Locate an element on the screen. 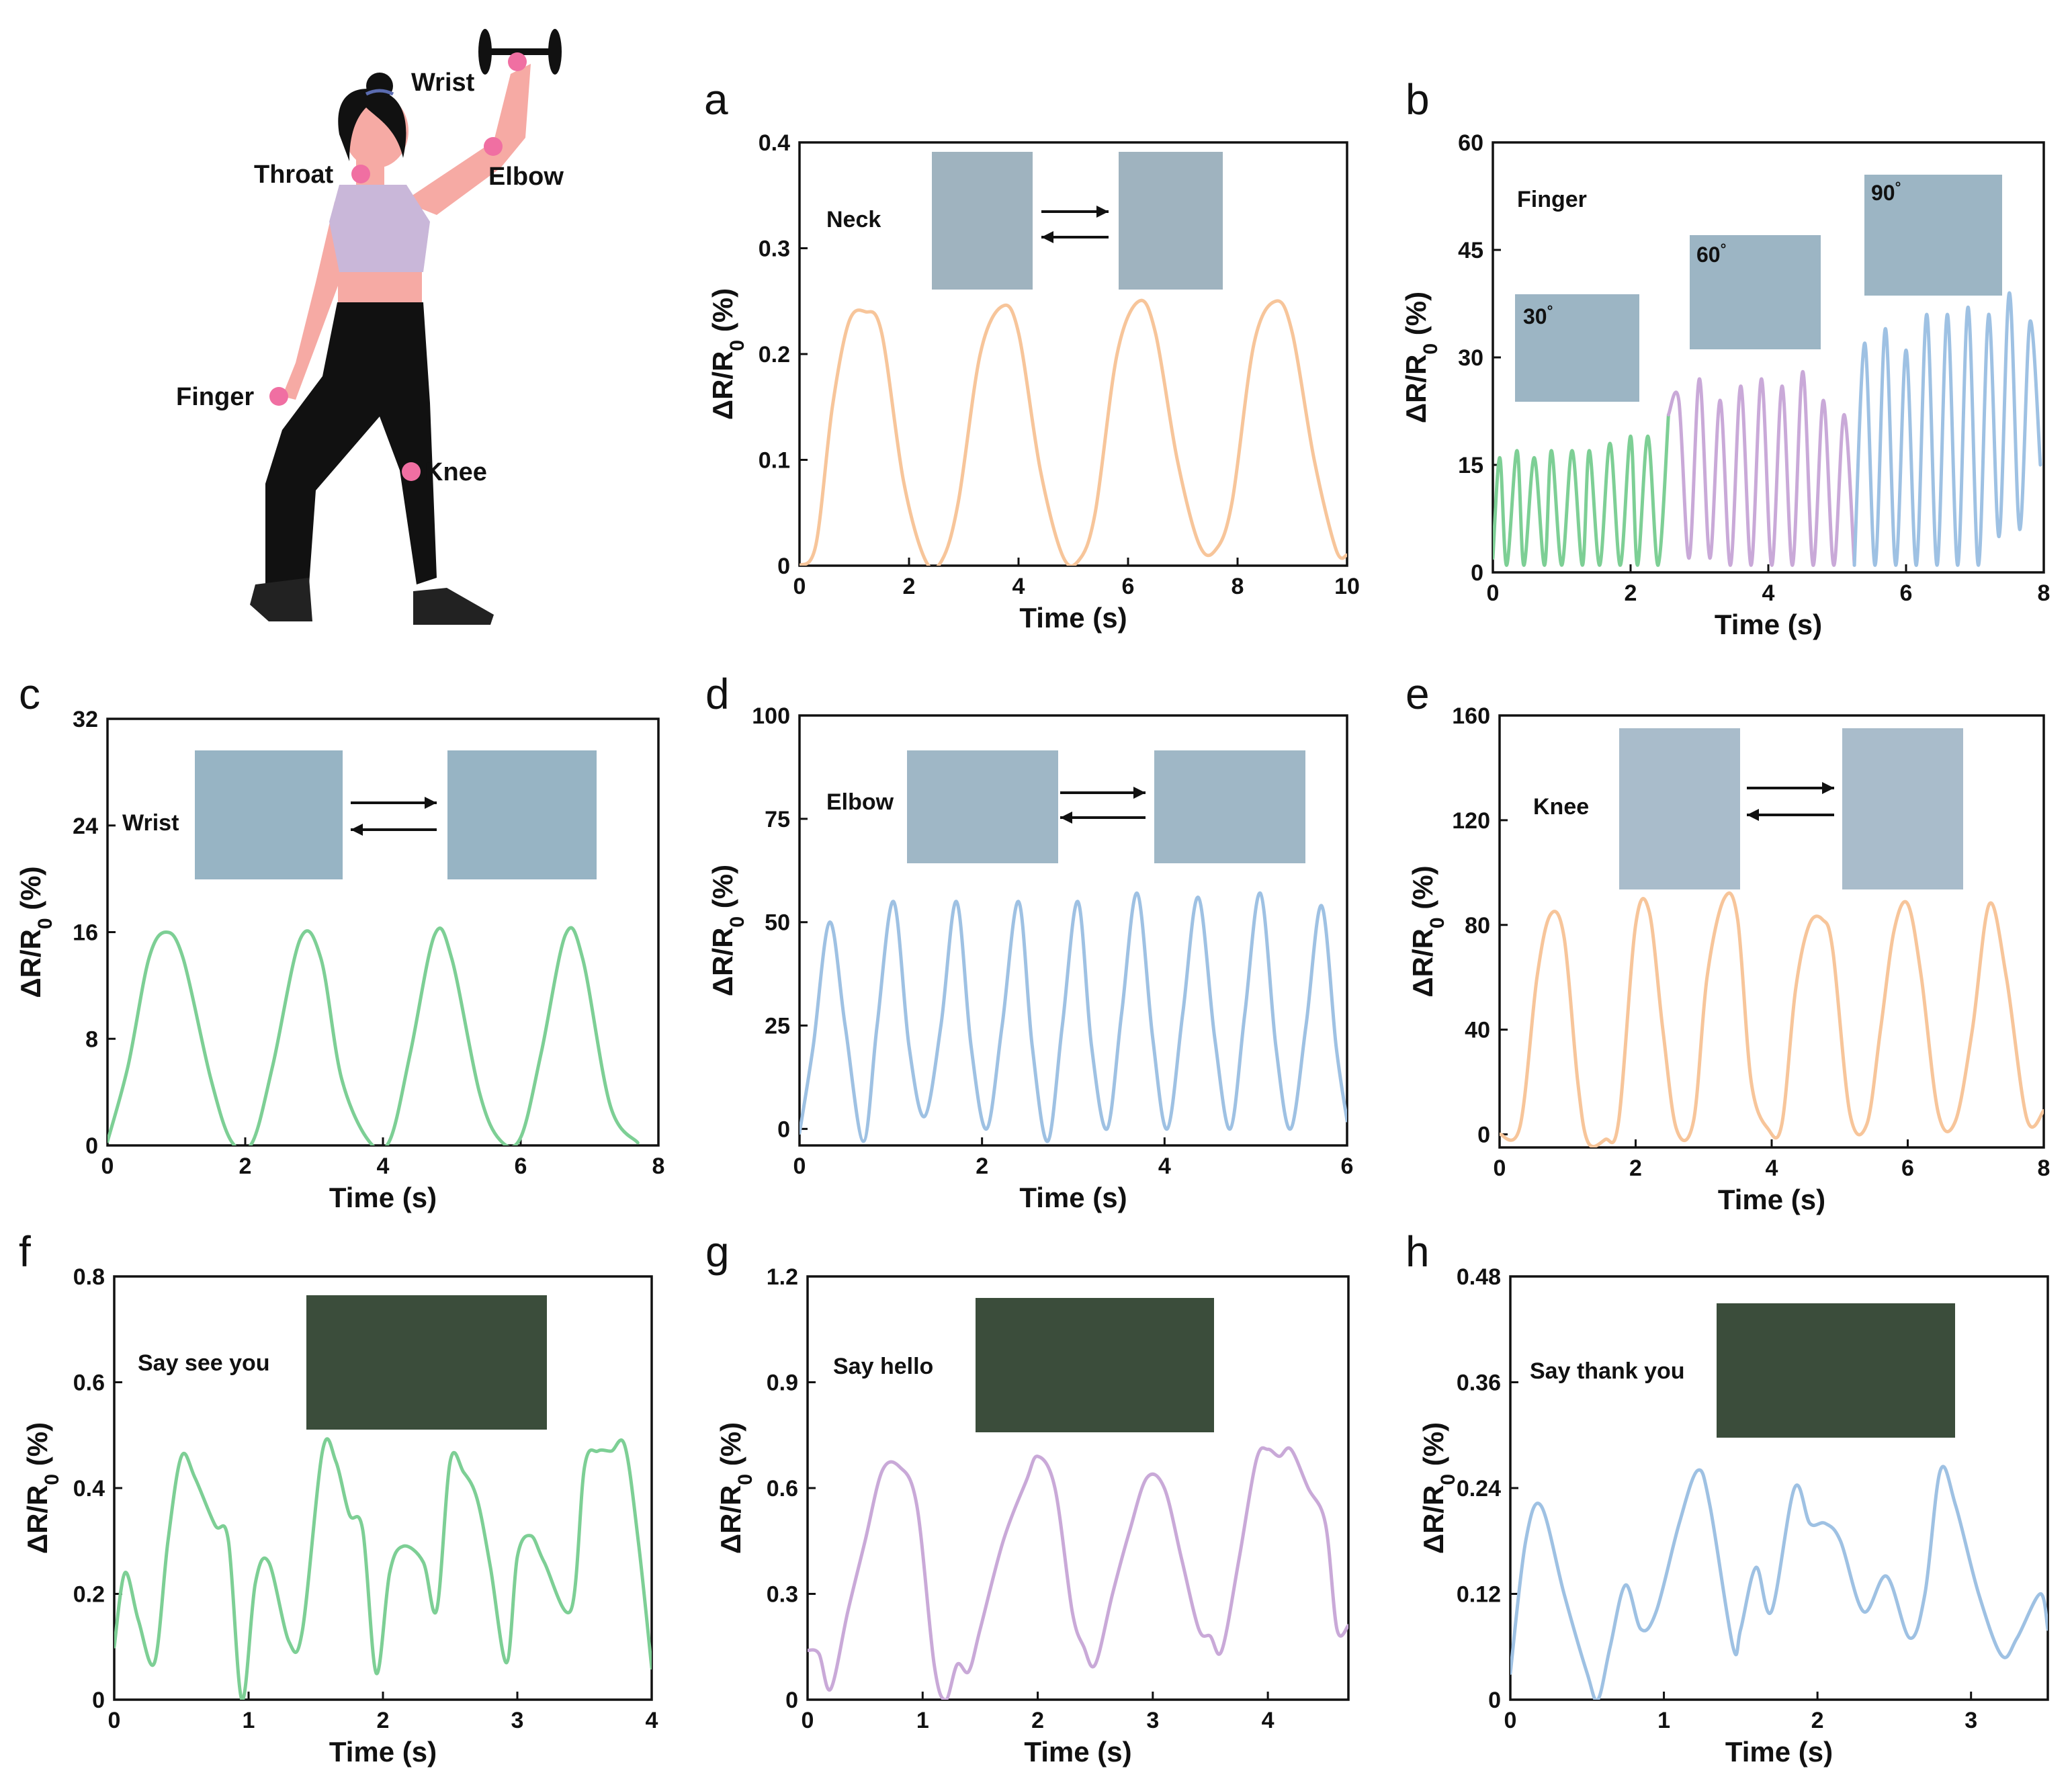  series-line-e is located at coordinates (1772, 1019).